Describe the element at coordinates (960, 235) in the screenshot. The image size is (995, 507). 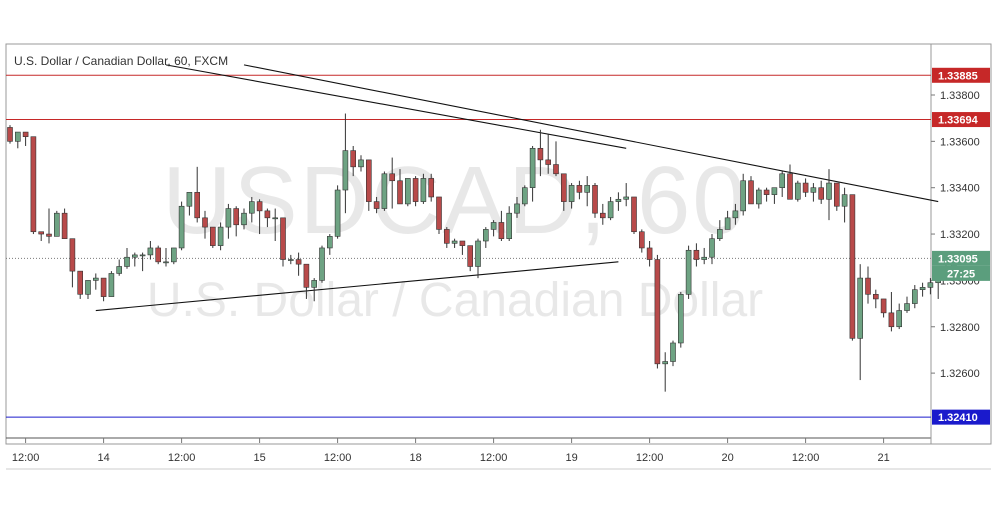
I see `y-tick-label: 1.33200` at that location.